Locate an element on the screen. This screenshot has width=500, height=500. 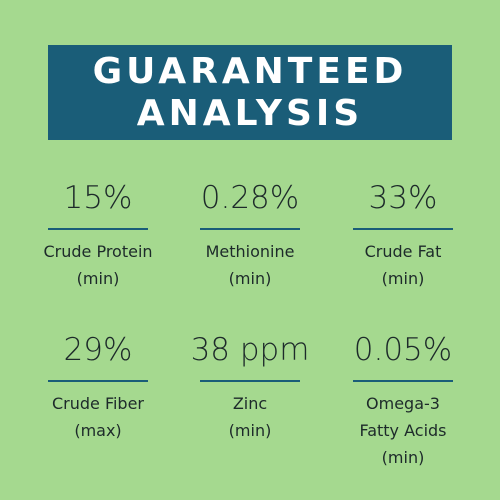
analysis-item: 15% Crude Protein (min) is located at coordinates (98, 235).